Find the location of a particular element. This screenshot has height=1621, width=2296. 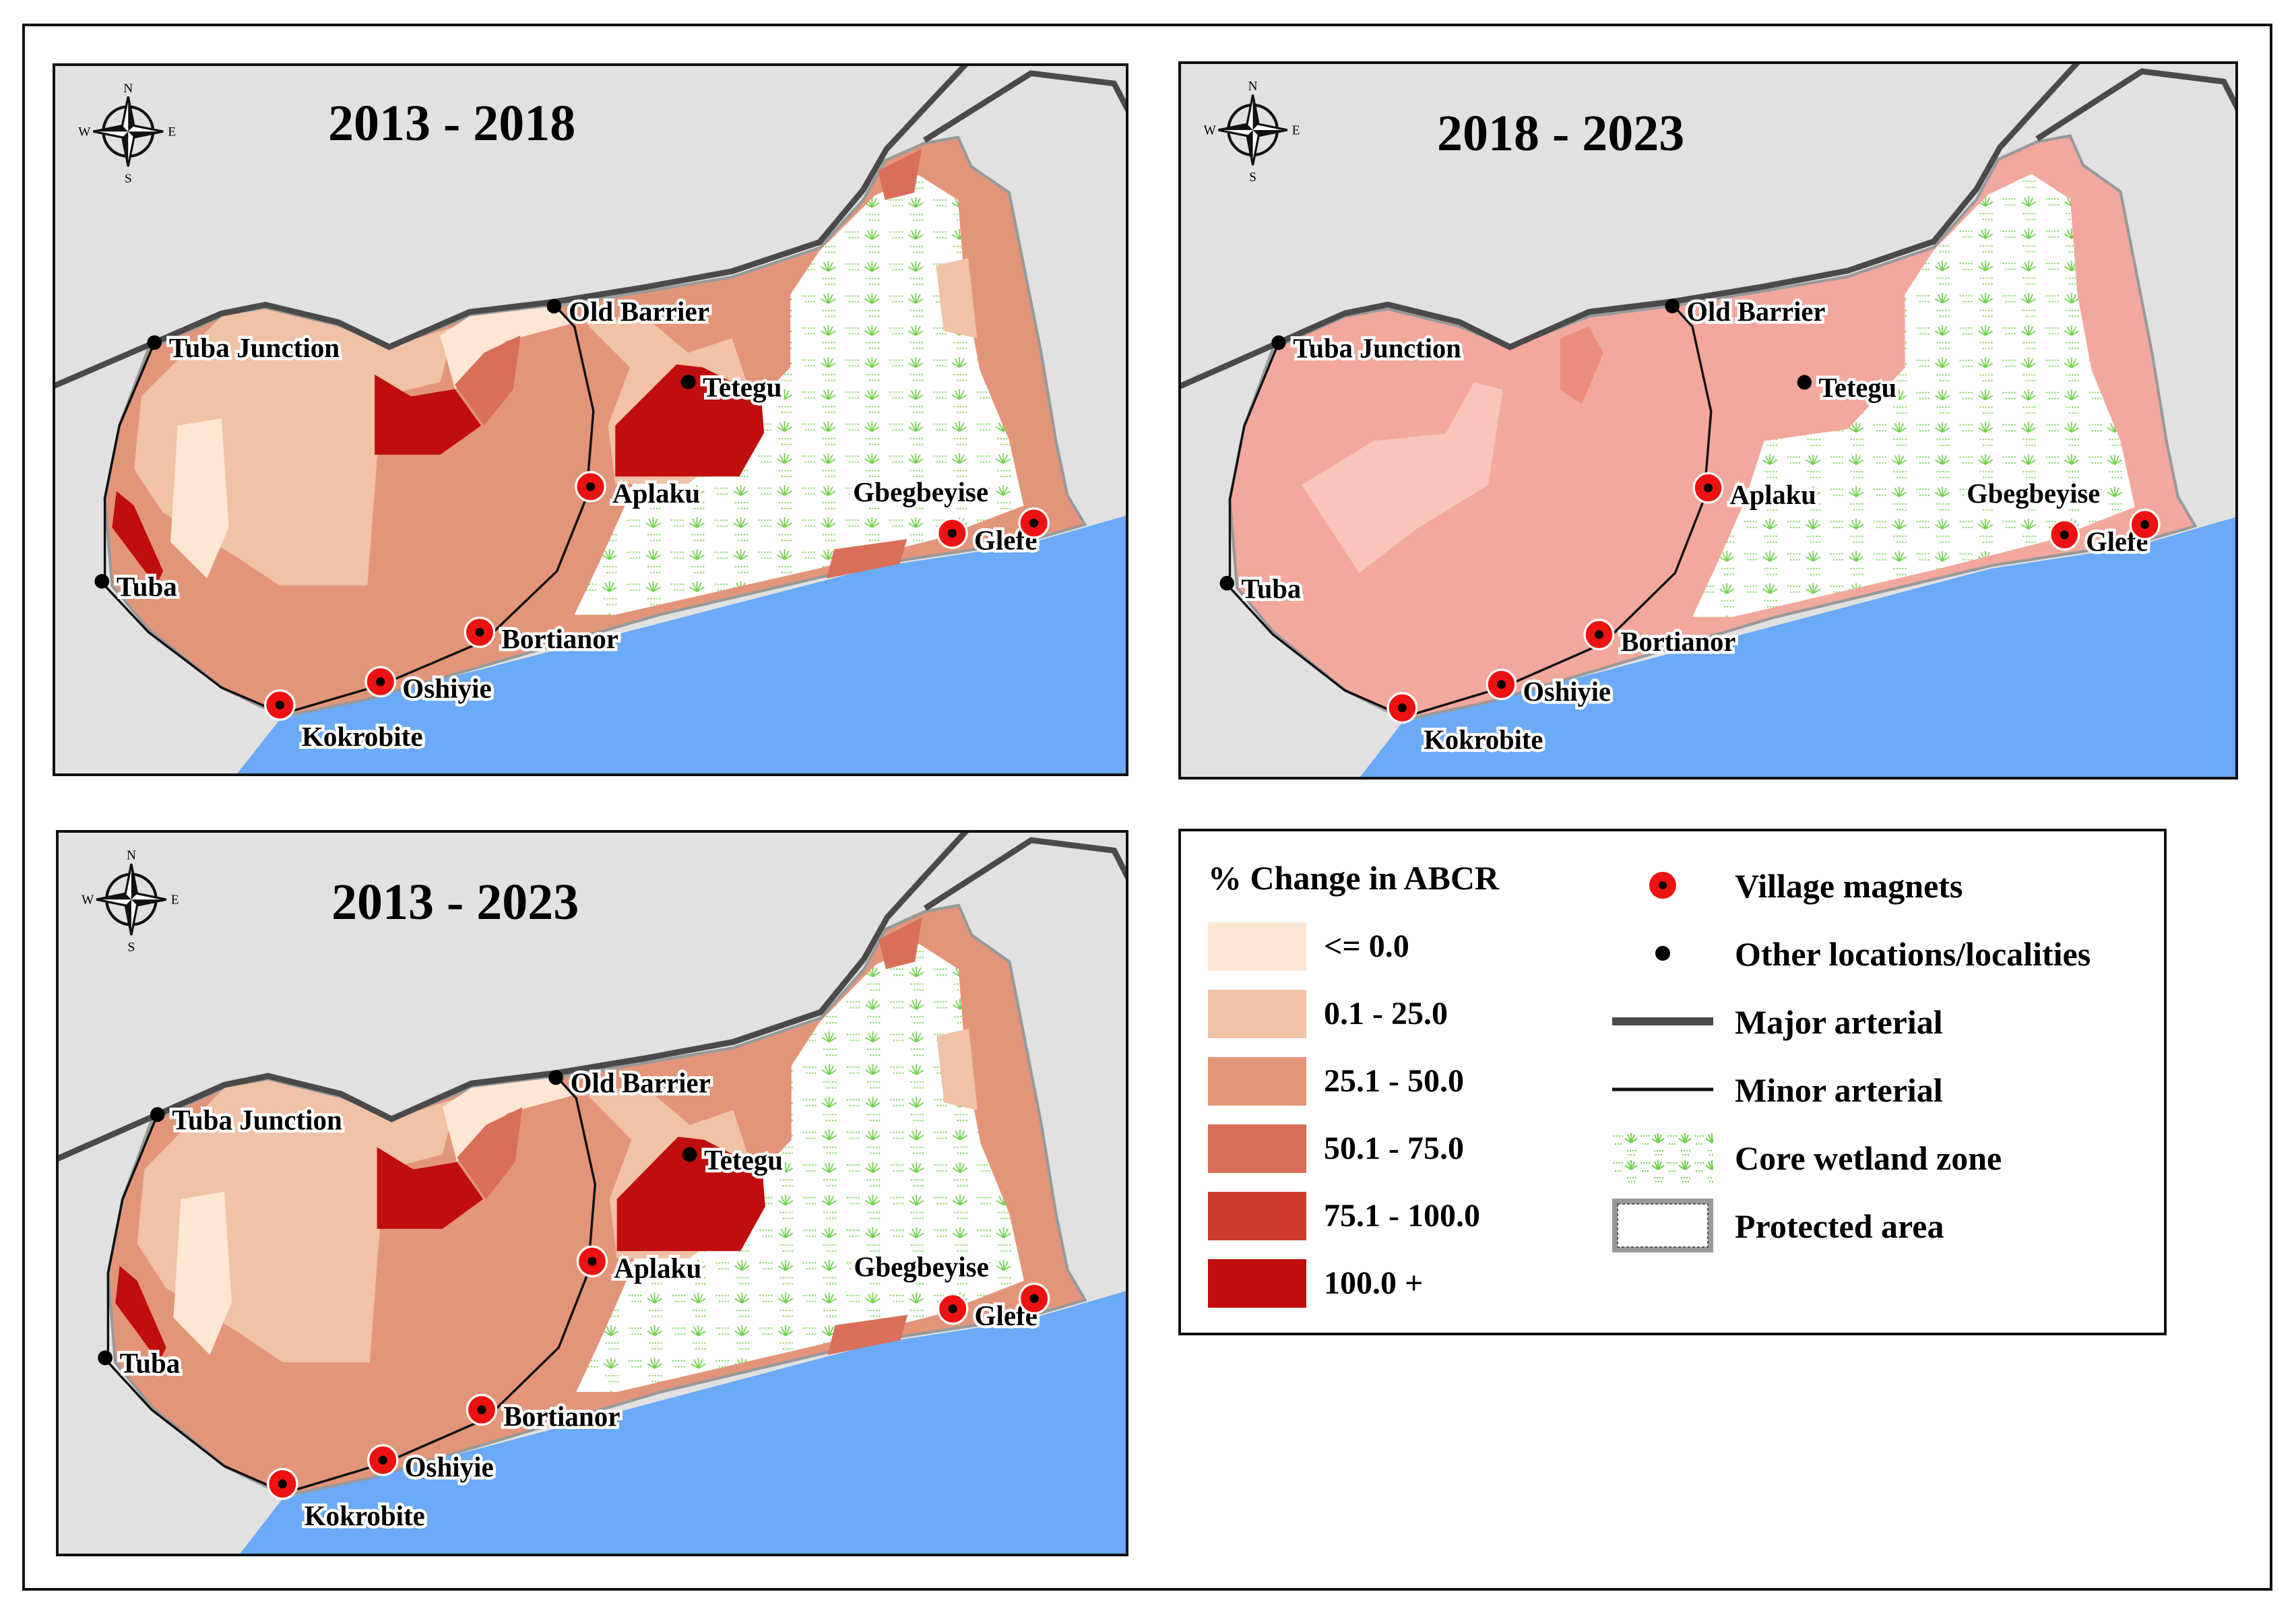

panel-title: 2013 - 2018 is located at coordinates (452, 123).